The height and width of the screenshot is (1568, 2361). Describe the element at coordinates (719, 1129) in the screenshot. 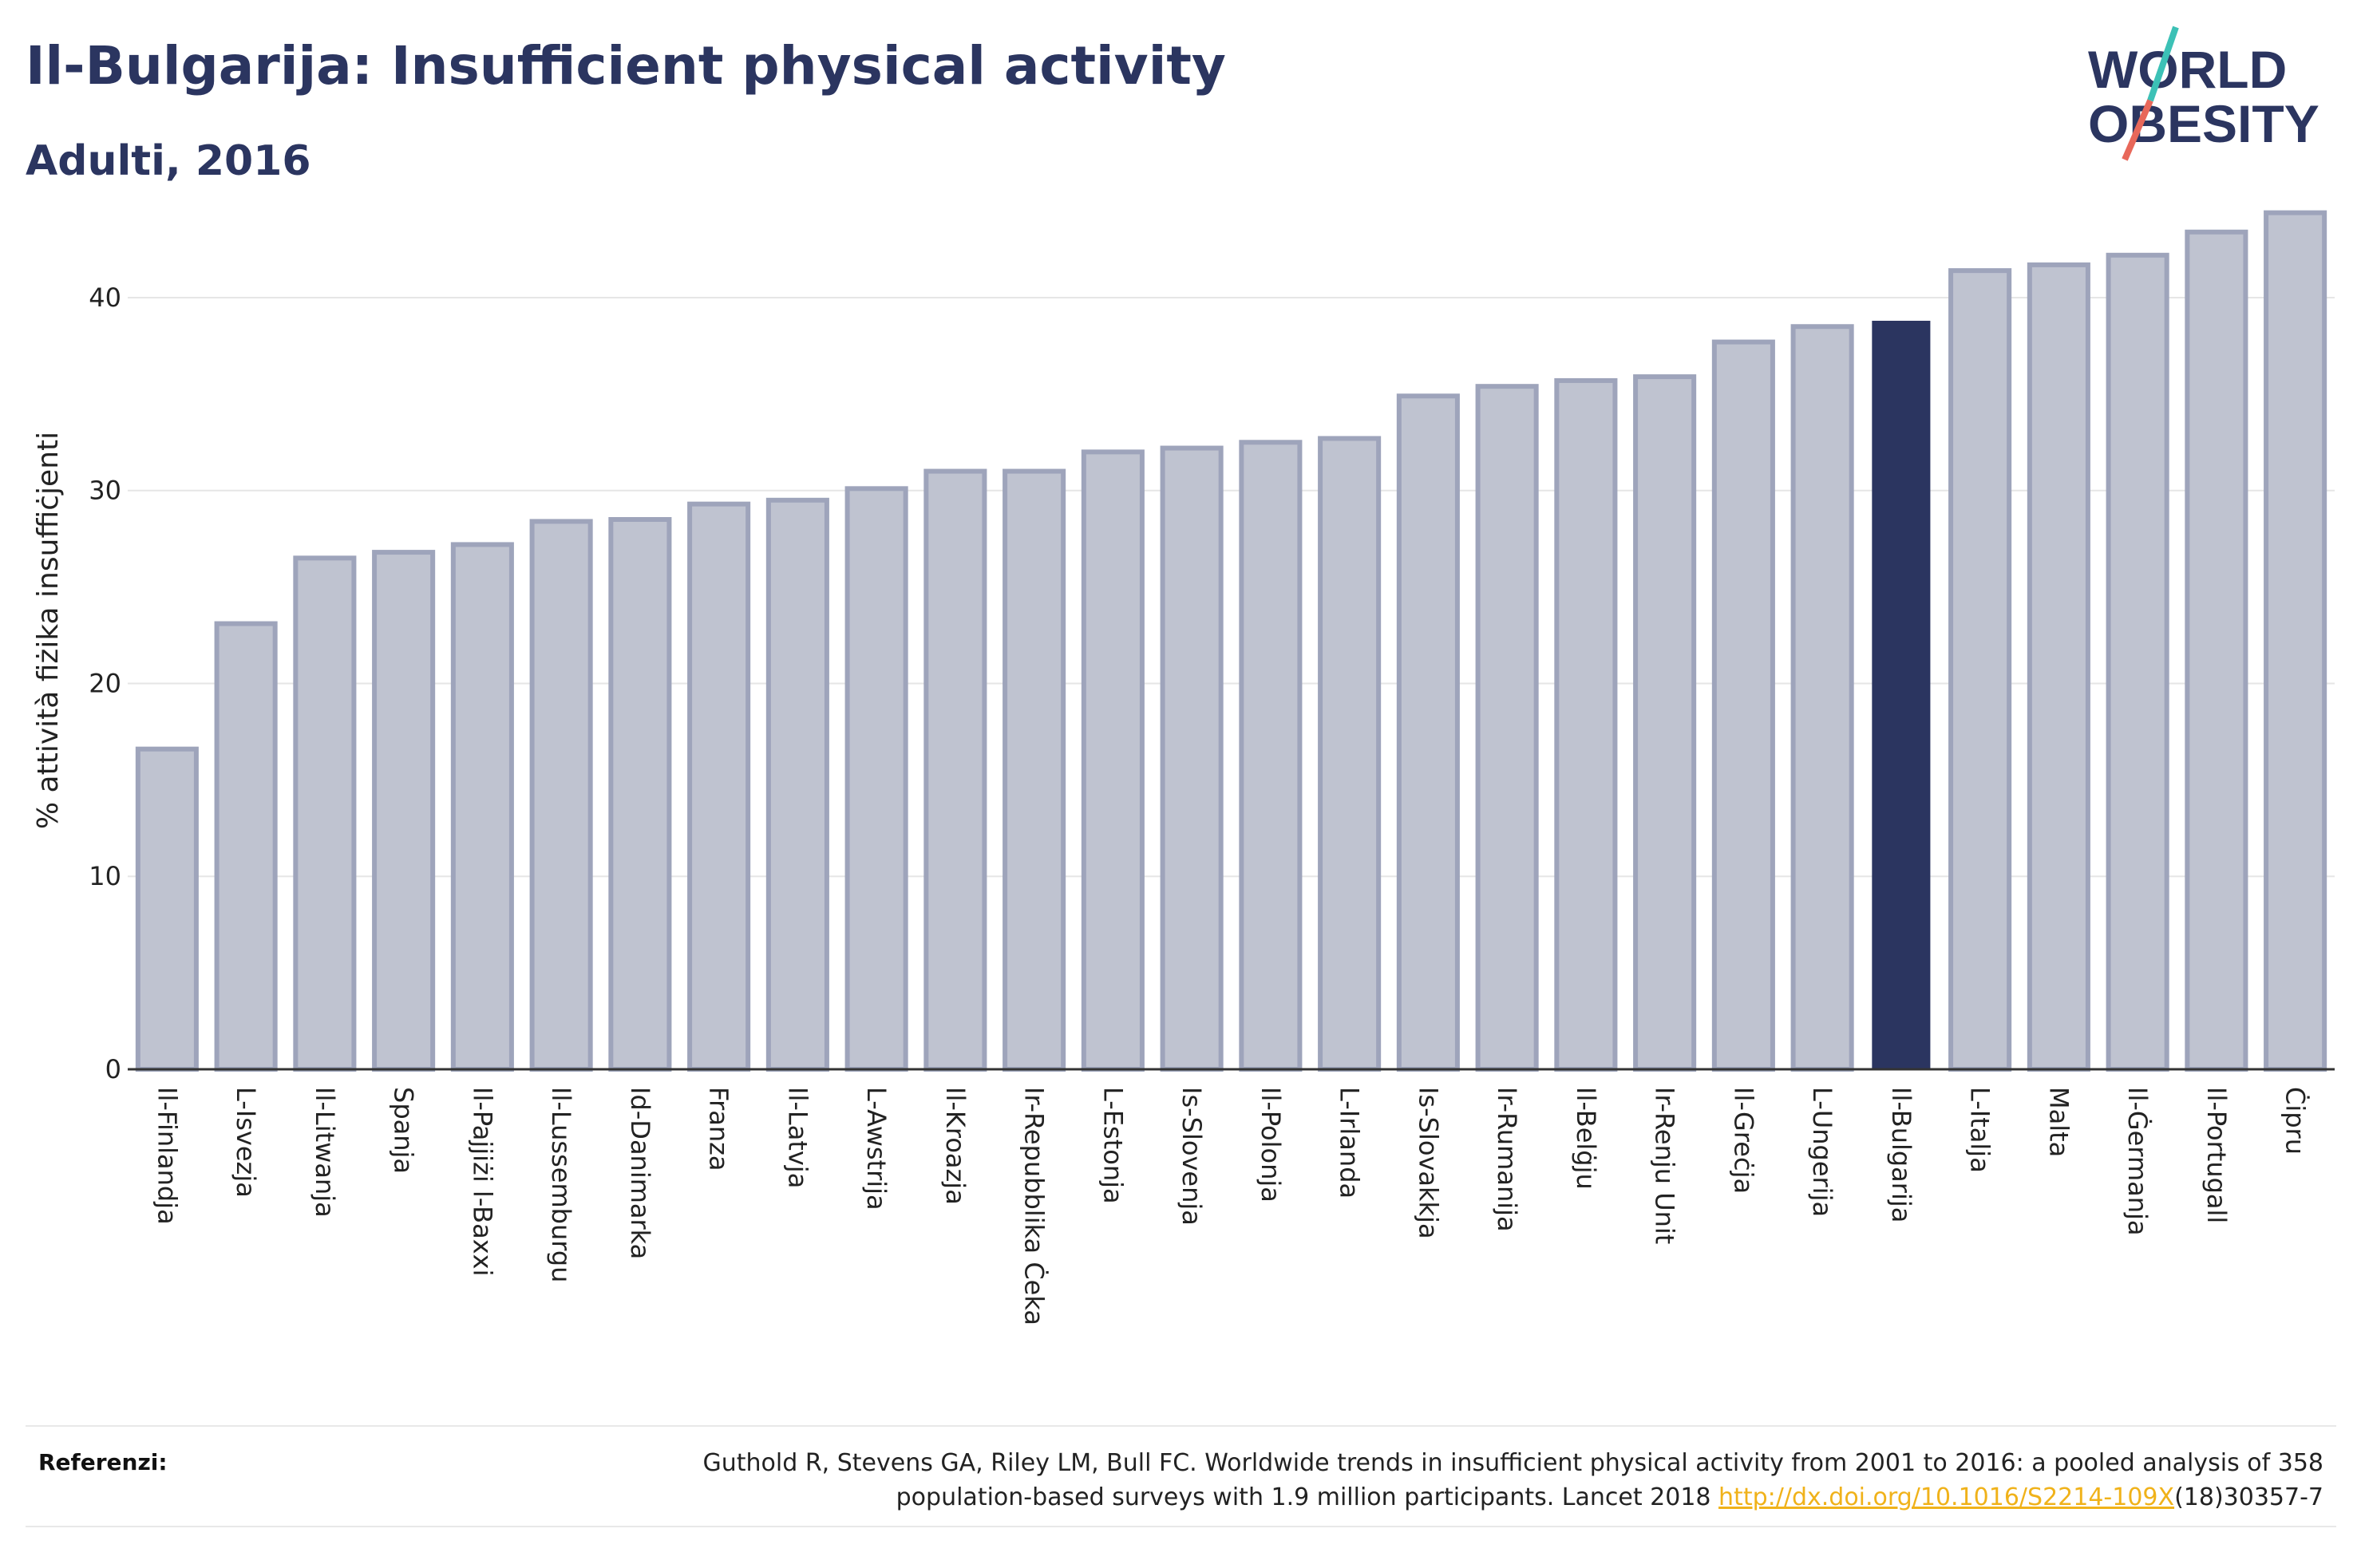

I see `x-tick-label: Franza` at that location.